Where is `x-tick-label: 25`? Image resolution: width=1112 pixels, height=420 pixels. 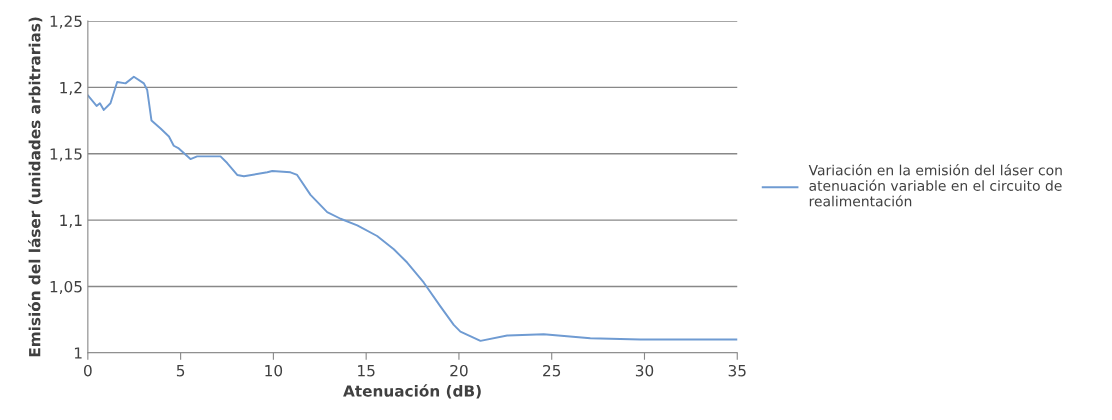 x-tick-label: 25 is located at coordinates (552, 370).